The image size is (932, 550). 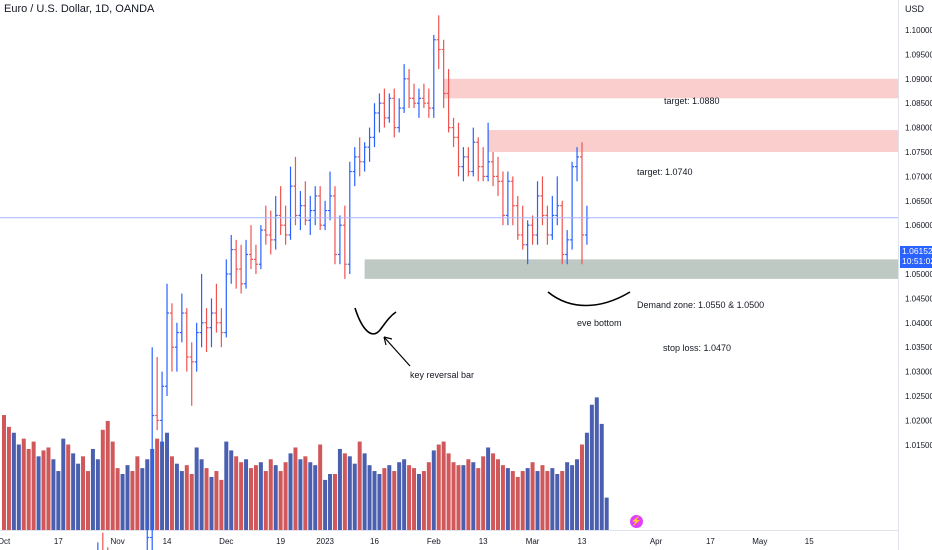 What do you see at coordinates (434, 541) in the screenshot?
I see `x-tick-label: Feb` at bounding box center [434, 541].